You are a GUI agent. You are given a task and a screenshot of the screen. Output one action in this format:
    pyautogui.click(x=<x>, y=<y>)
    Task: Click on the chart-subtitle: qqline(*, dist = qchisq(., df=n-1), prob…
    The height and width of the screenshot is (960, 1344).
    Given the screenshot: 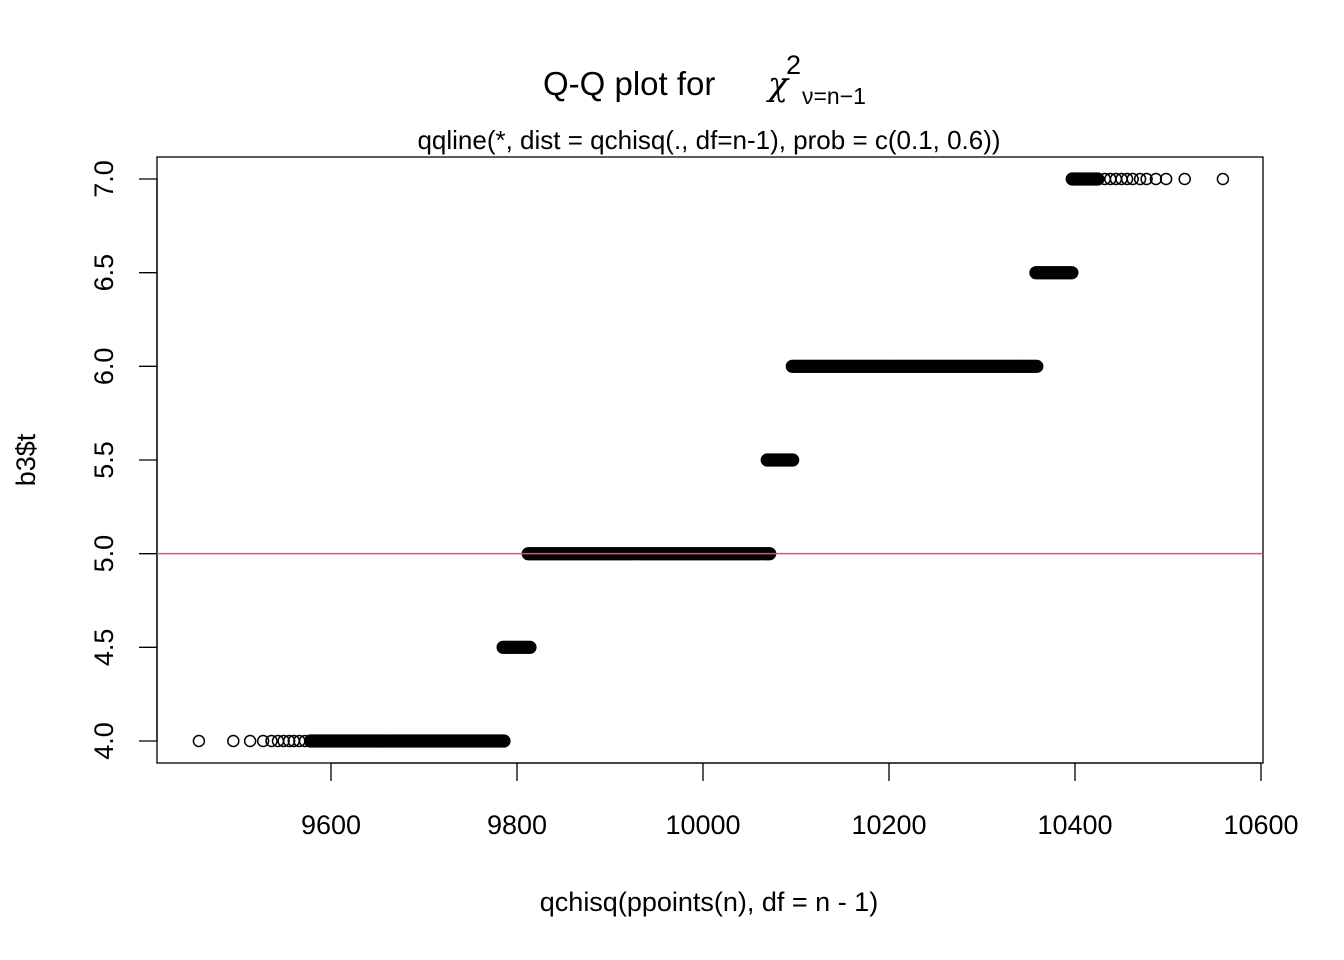 What is the action you would take?
    pyautogui.click(x=708, y=140)
    